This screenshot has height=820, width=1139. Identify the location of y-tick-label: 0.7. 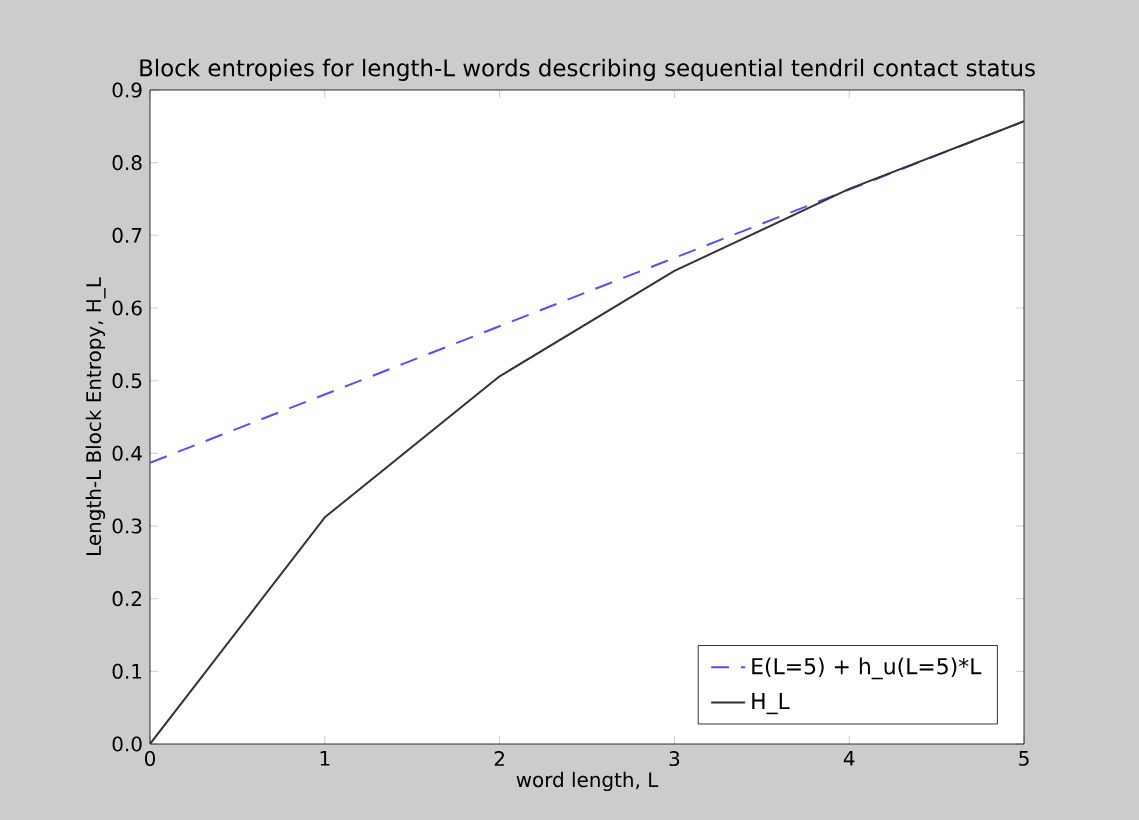
(127, 235).